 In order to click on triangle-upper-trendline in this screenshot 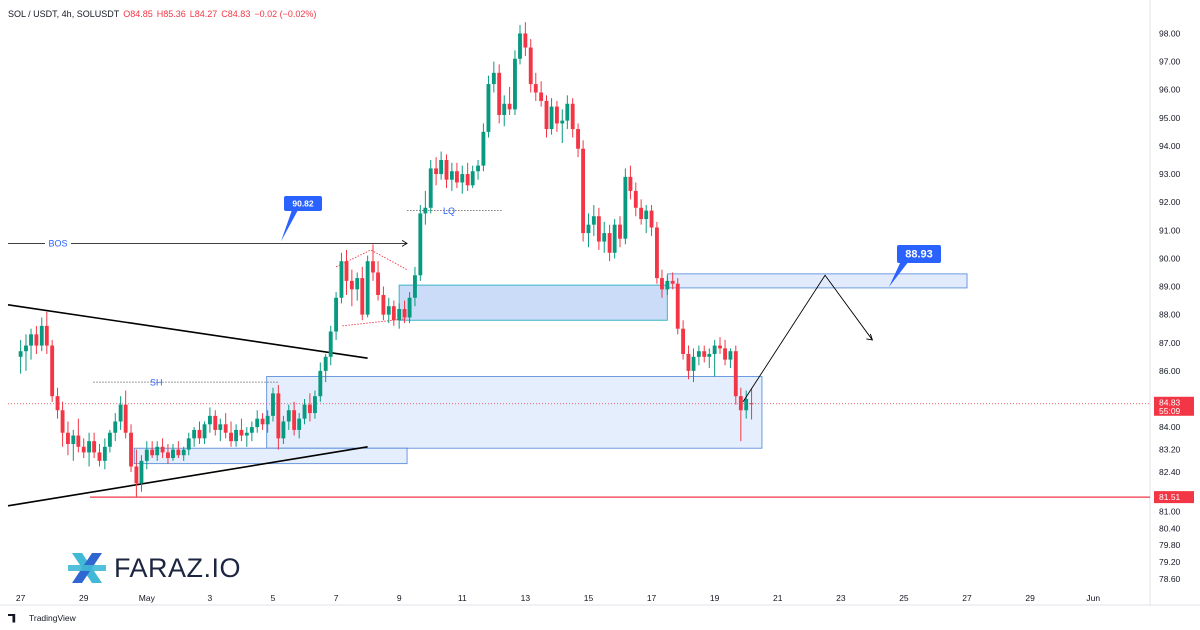, I will do `click(187, 332)`.